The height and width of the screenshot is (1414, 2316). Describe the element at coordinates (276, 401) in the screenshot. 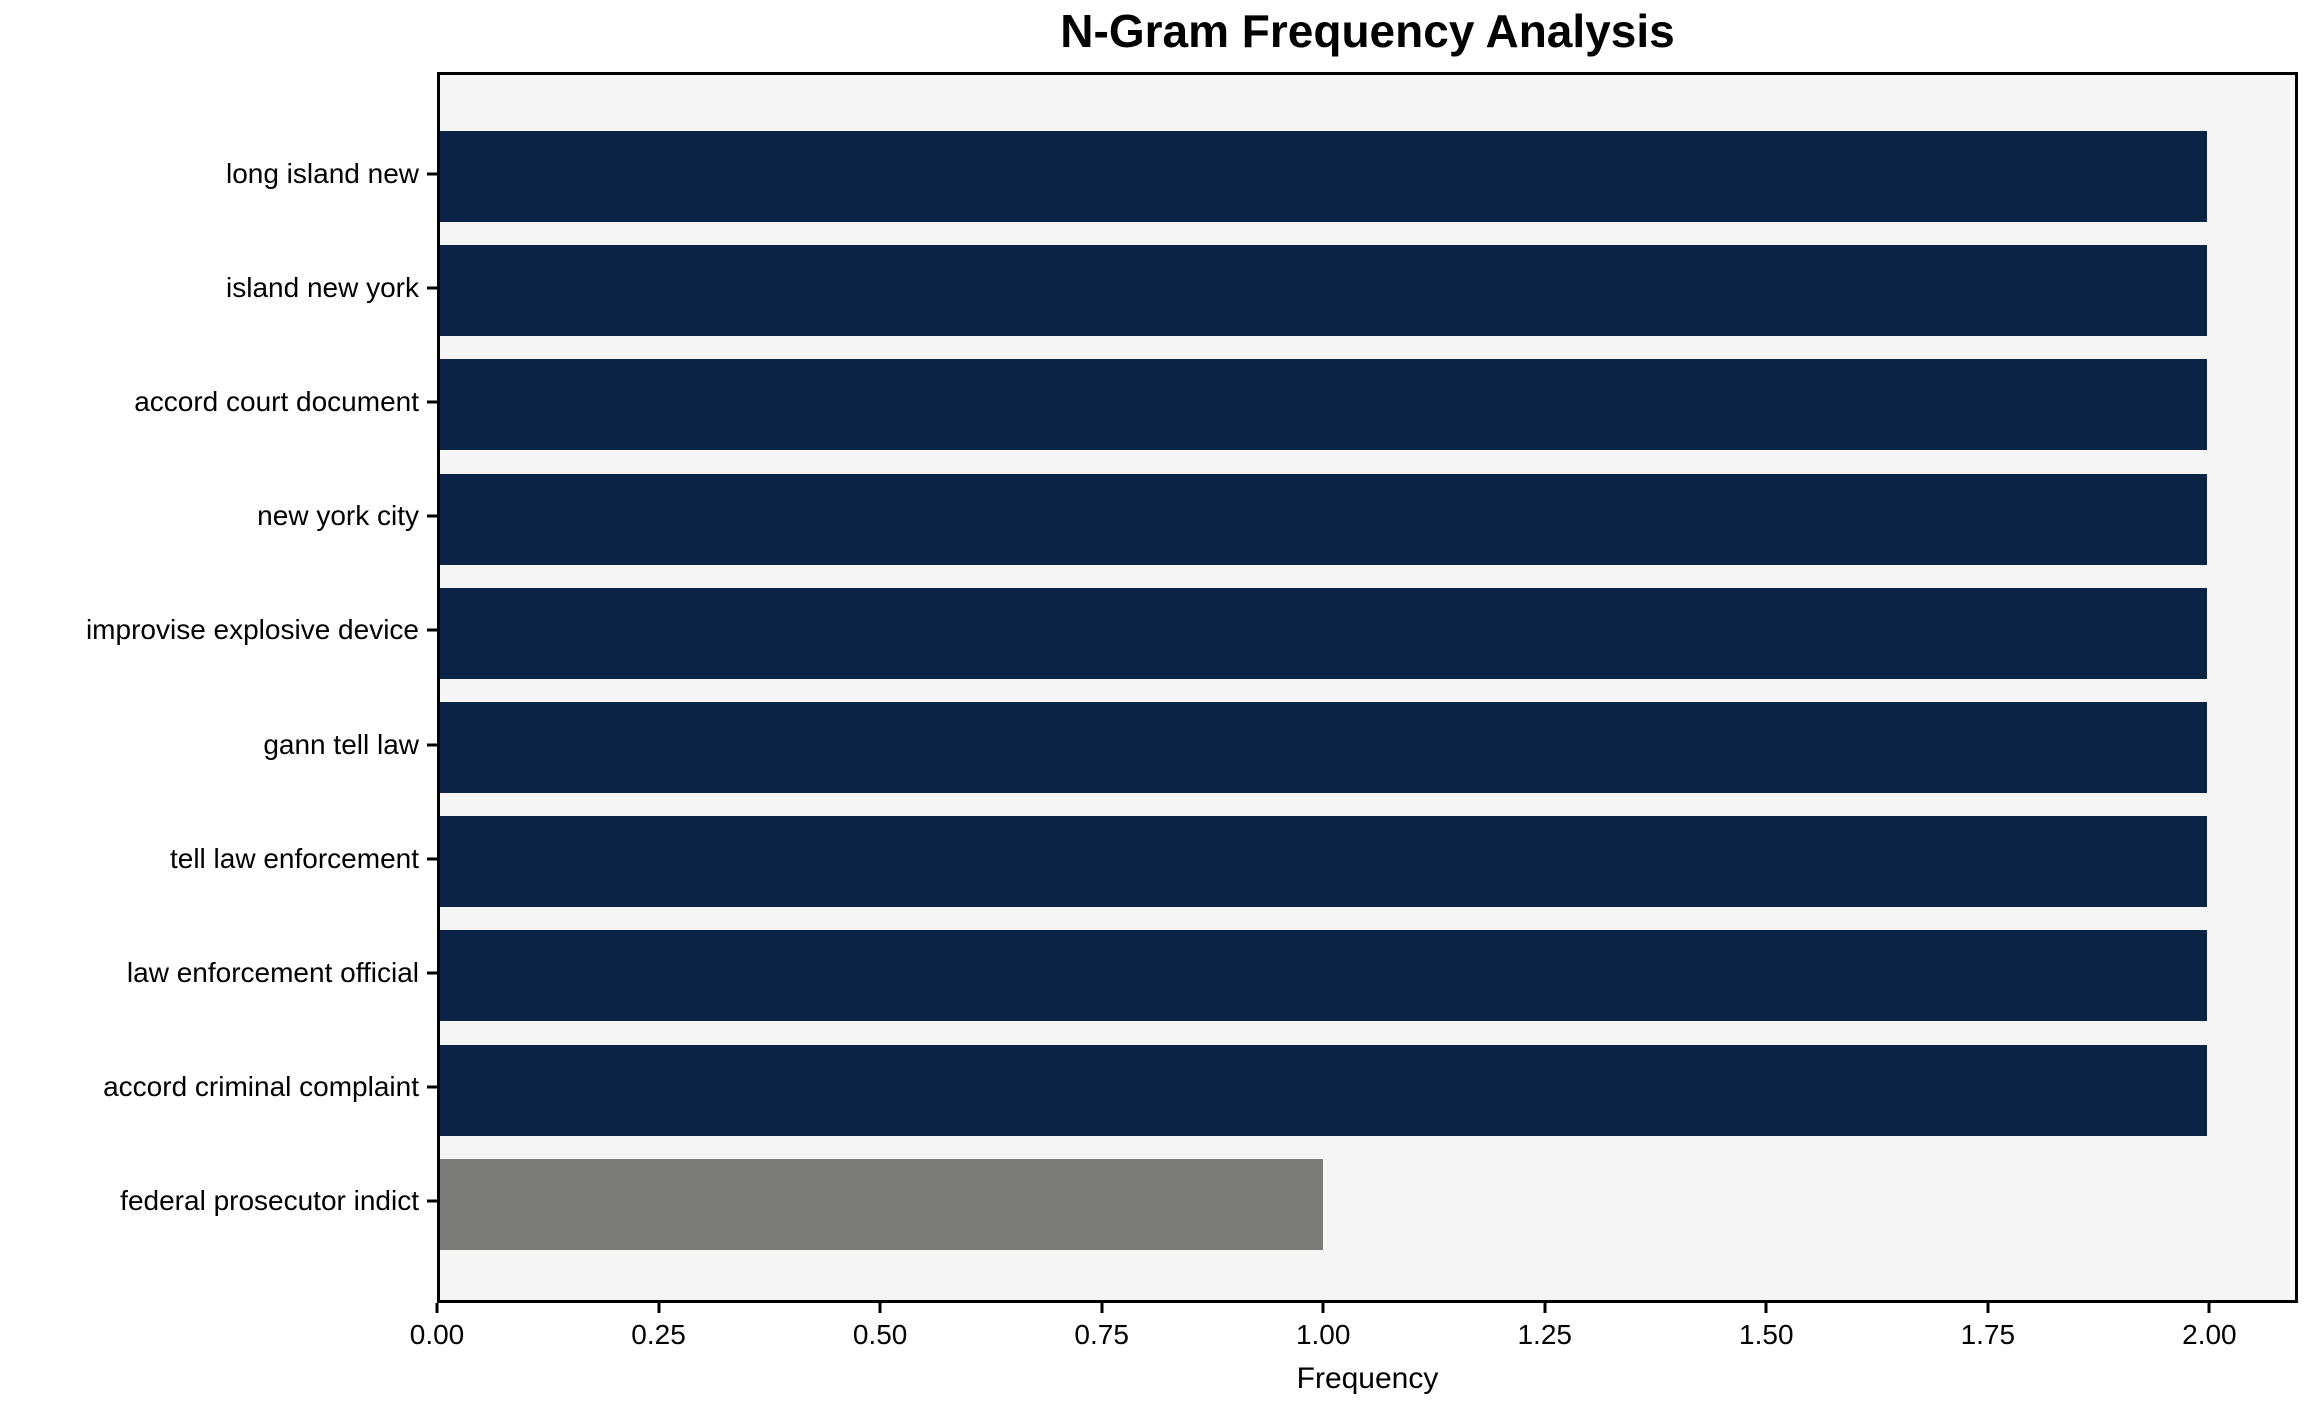

I see `y-tick-label: accord court document` at that location.